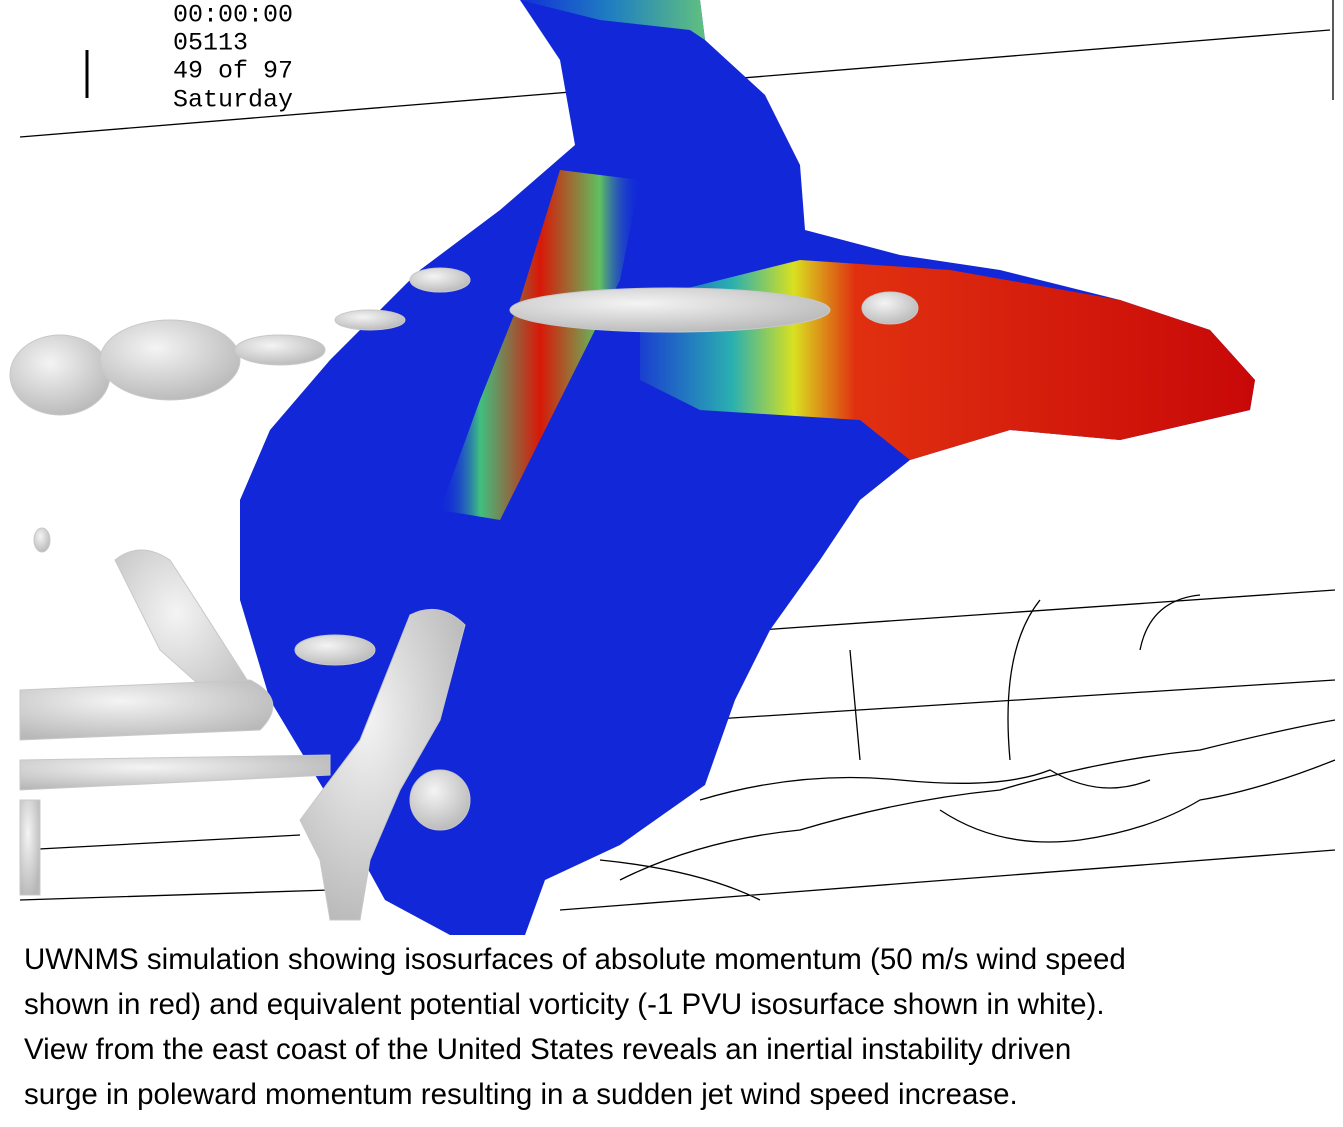  What do you see at coordinates (233, 15) in the screenshot?
I see `overlay-time: 00:00:00` at bounding box center [233, 15].